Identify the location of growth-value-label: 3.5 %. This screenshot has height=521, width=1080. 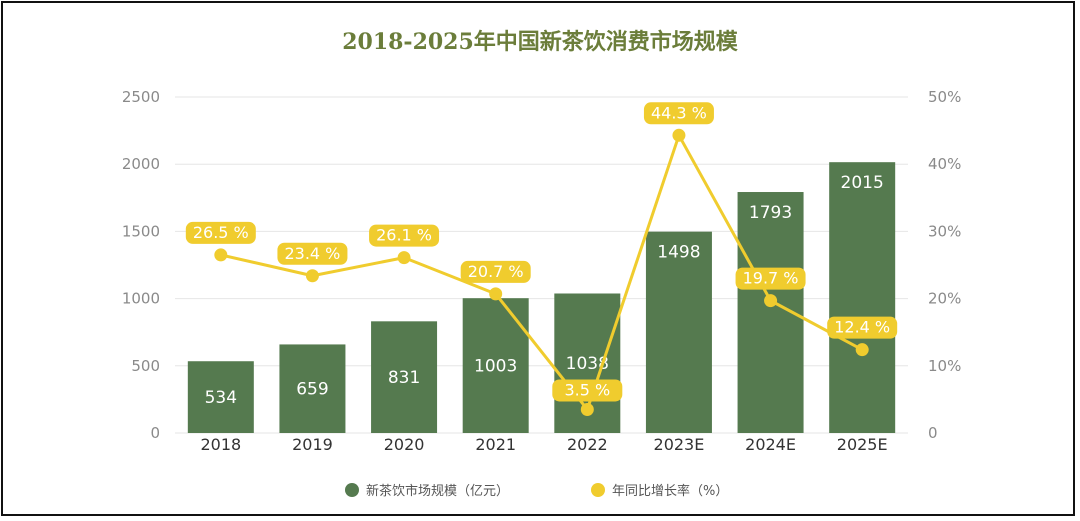
(587, 389).